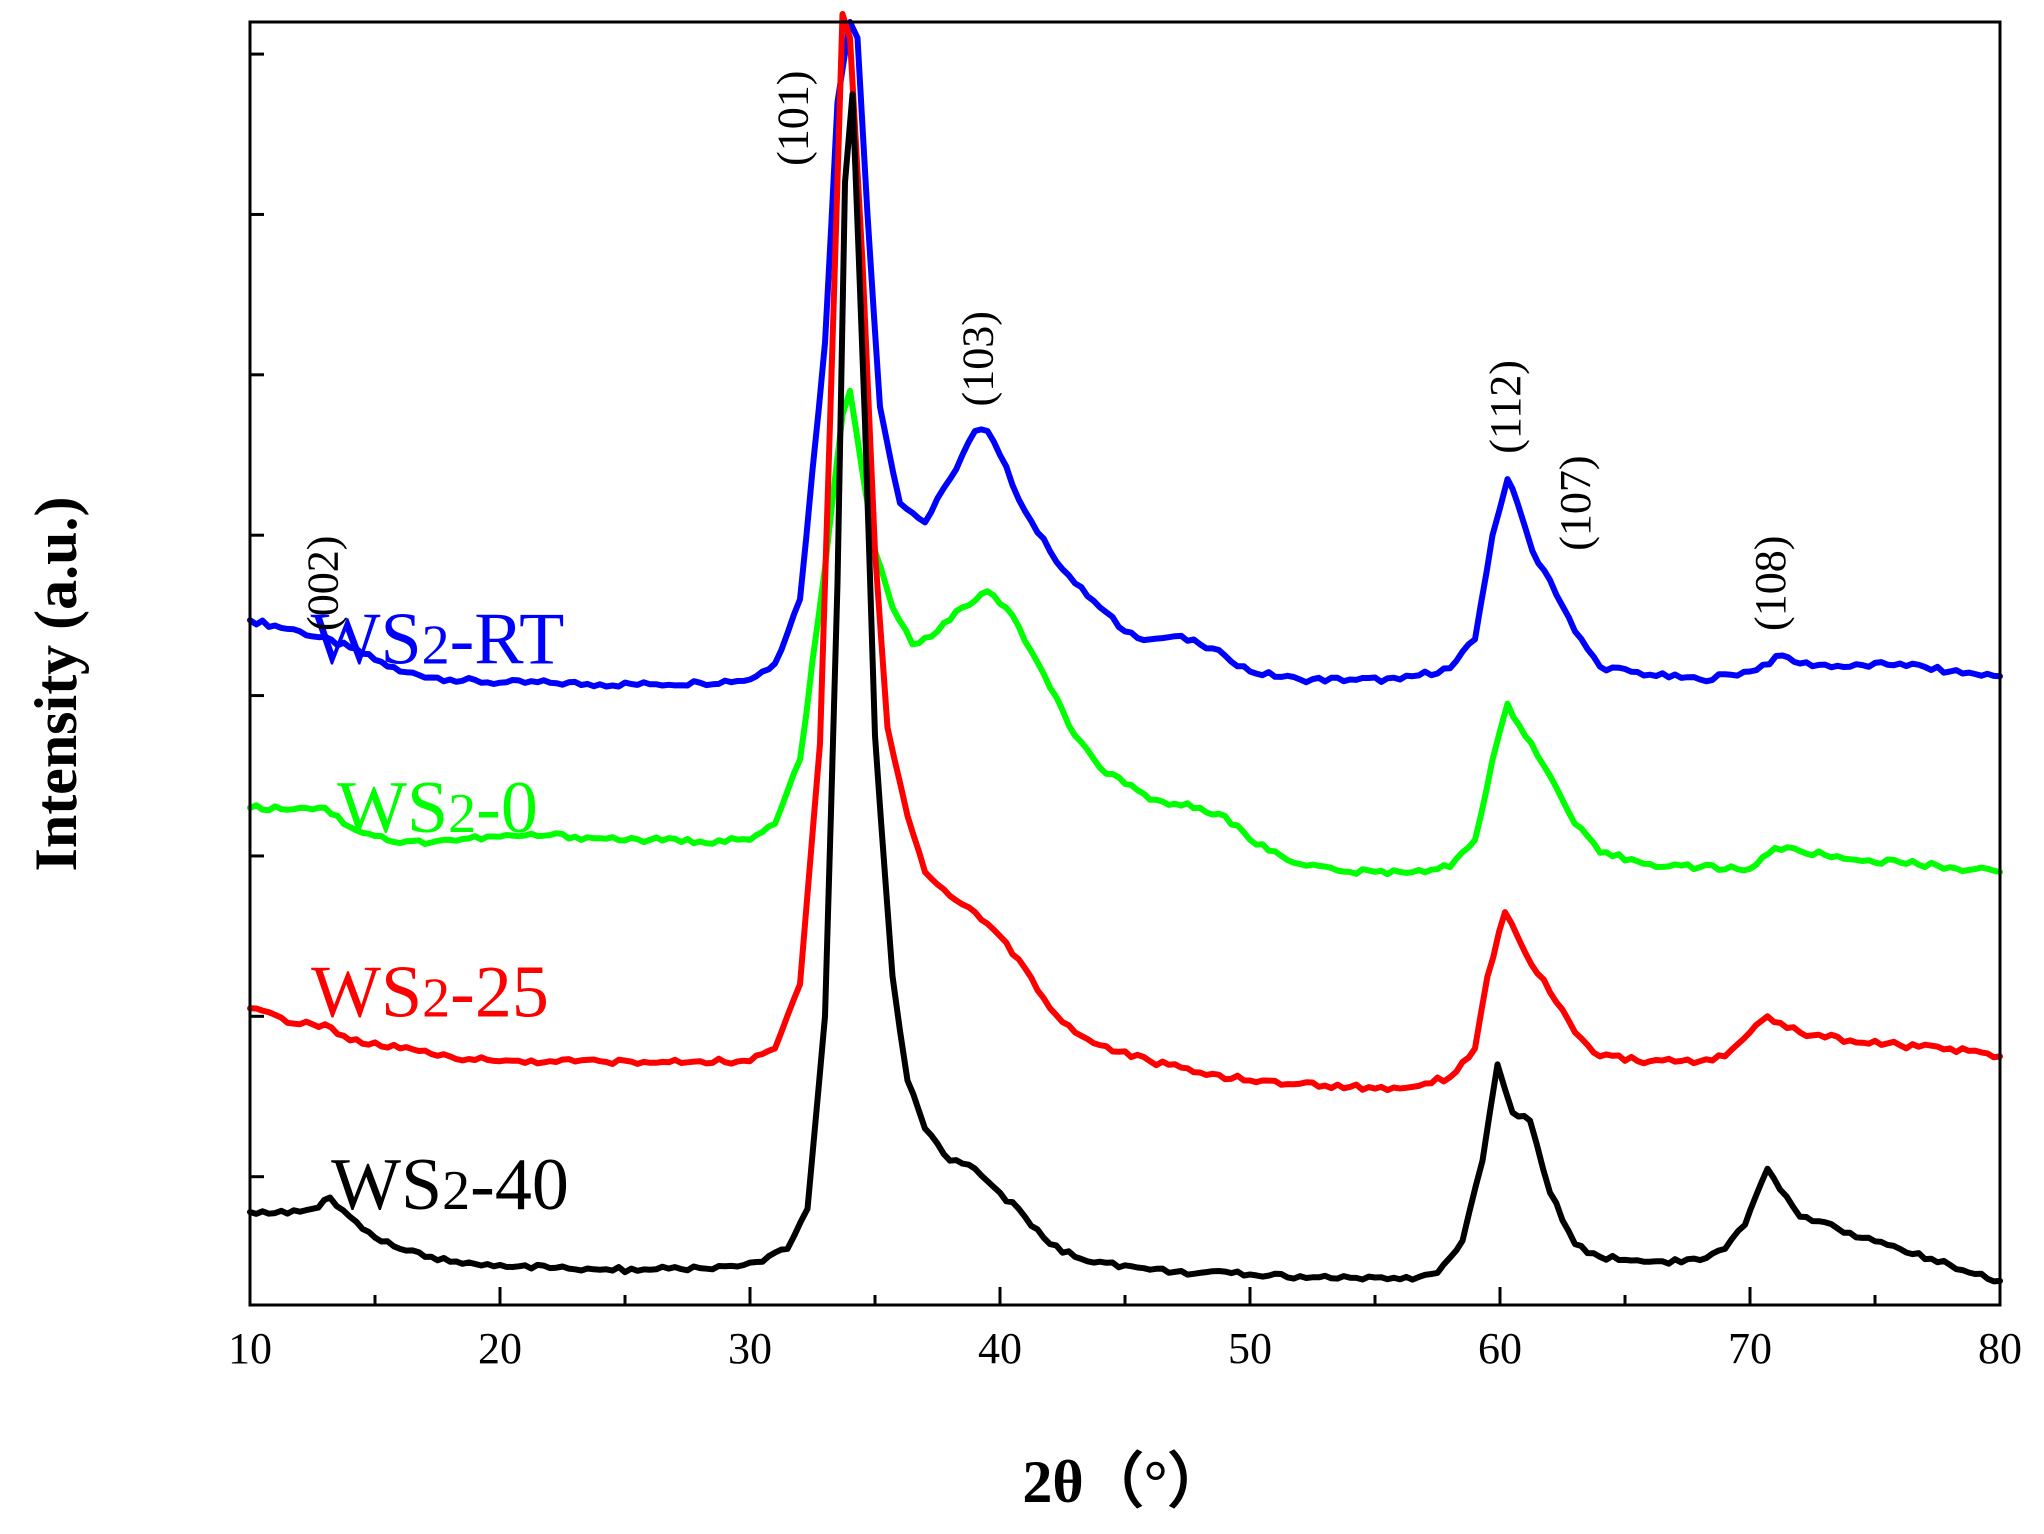 This screenshot has height=1534, width=2044. What do you see at coordinates (1000, 1348) in the screenshot?
I see `x-tick-label: 40` at bounding box center [1000, 1348].